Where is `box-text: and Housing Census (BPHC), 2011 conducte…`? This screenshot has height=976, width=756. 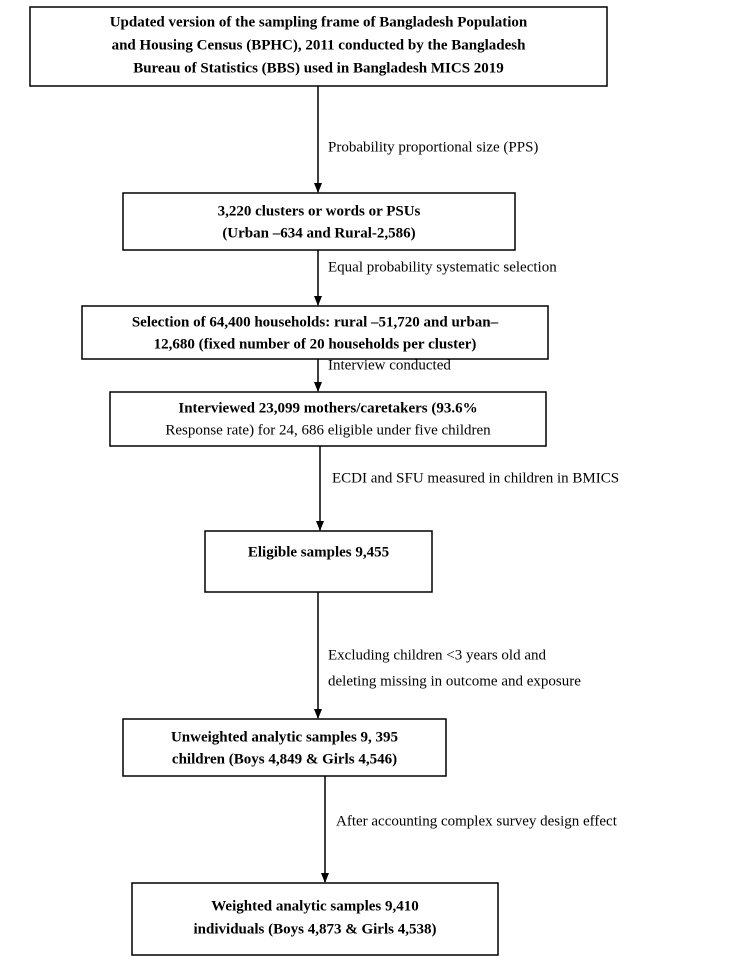 box-text: and Housing Census (BPHC), 2011 conducte… is located at coordinates (319, 45).